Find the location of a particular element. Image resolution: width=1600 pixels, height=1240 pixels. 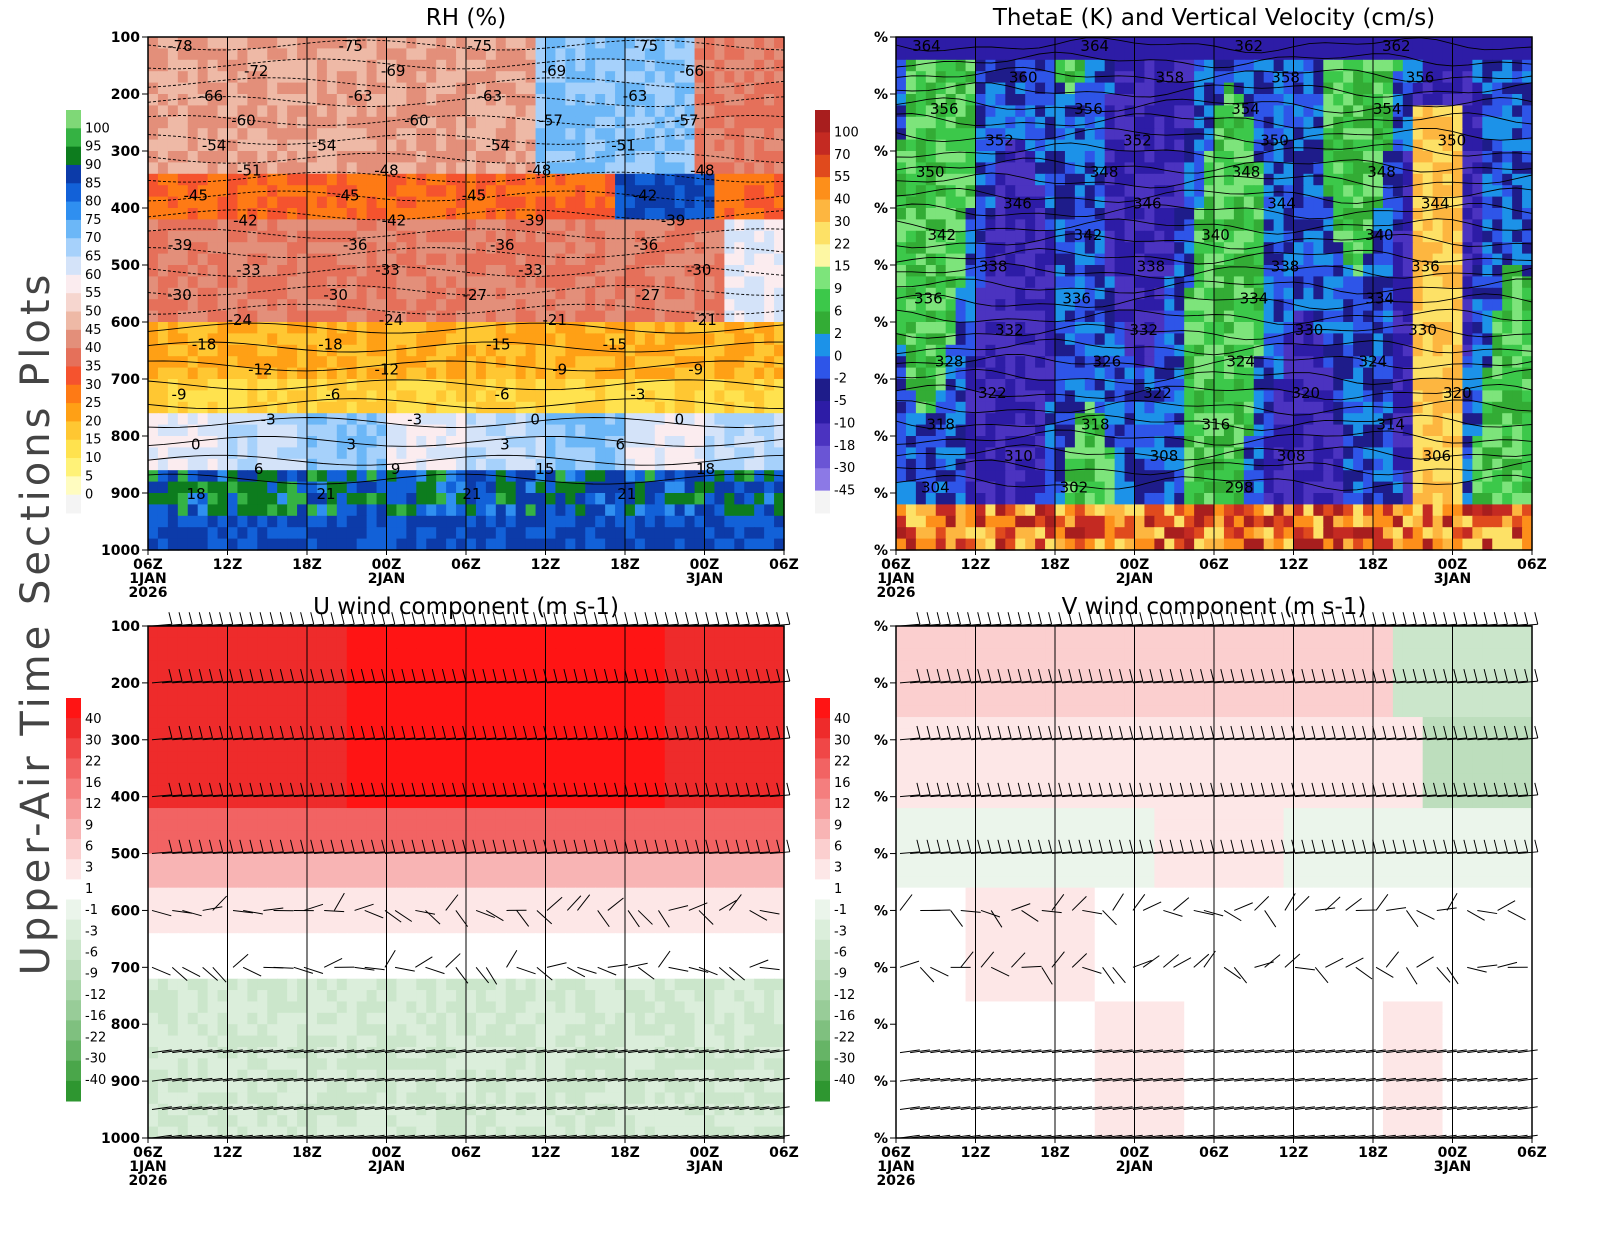

contour-label: -6 is located at coordinates (502, 395).